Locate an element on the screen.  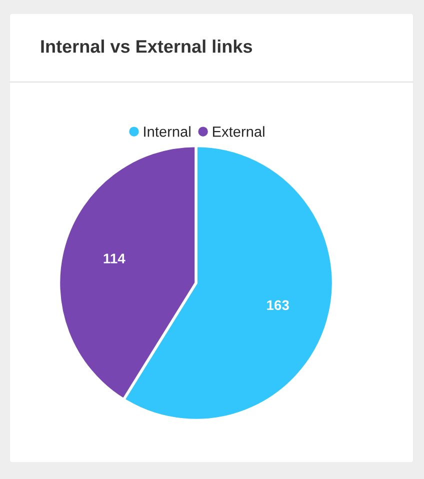
legend-label: Internal is located at coordinates (167, 131).